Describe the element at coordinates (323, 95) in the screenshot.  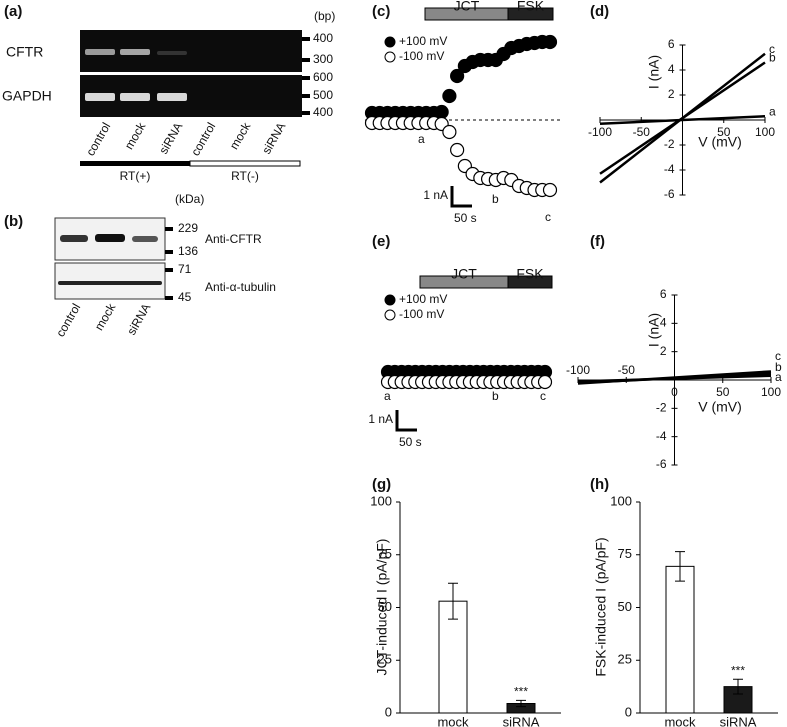
I see `marker-label: 500` at that location.